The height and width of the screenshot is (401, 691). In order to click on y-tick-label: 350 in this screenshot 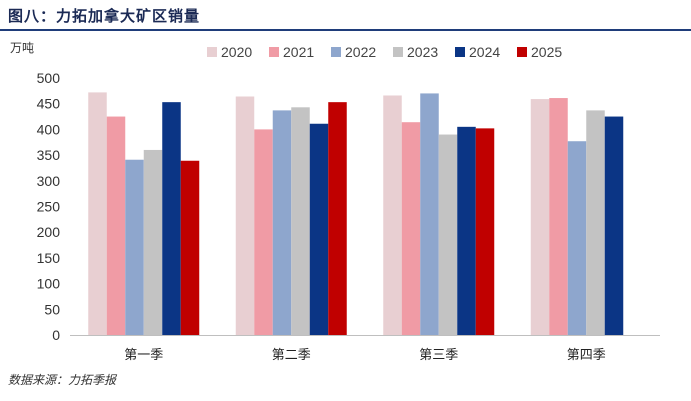, I will do `click(49, 155)`.